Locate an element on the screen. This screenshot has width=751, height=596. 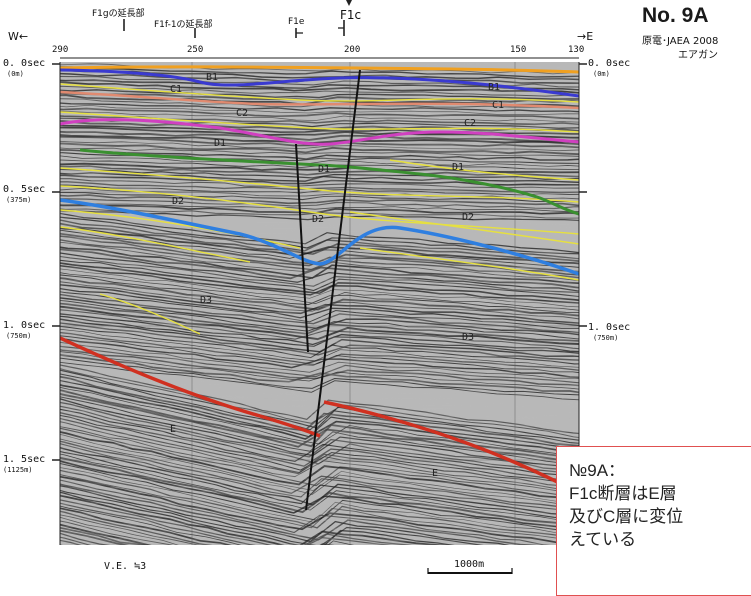
right-time-10: 1. 0sec is located at coordinates (609, 327).